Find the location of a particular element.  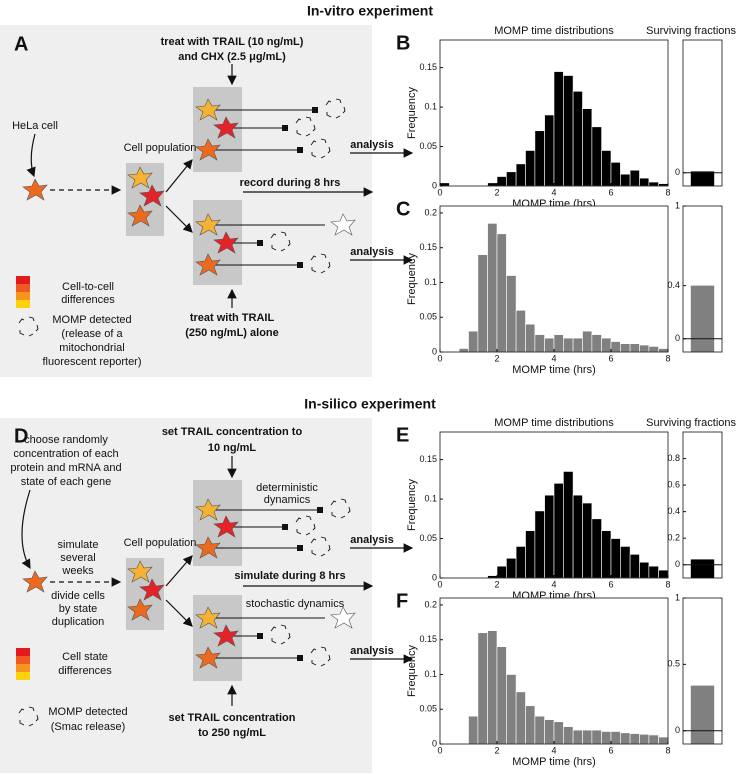

y-tick-label: 0.4 is located at coordinates (673, 285).